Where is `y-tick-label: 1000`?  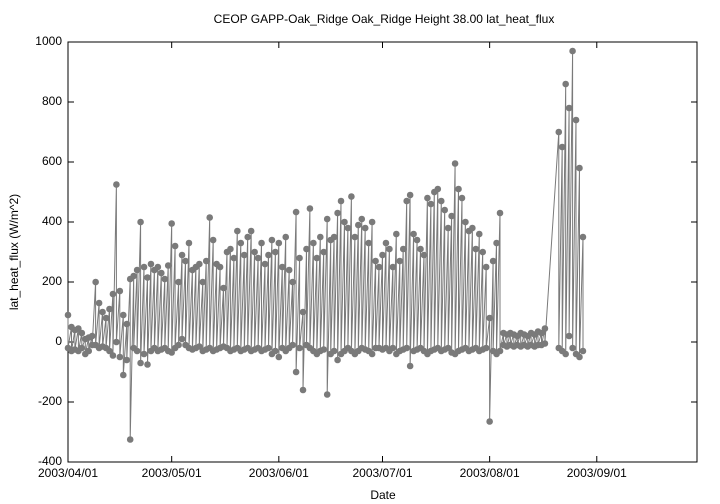
y-tick-label: 1000 is located at coordinates (48, 41).